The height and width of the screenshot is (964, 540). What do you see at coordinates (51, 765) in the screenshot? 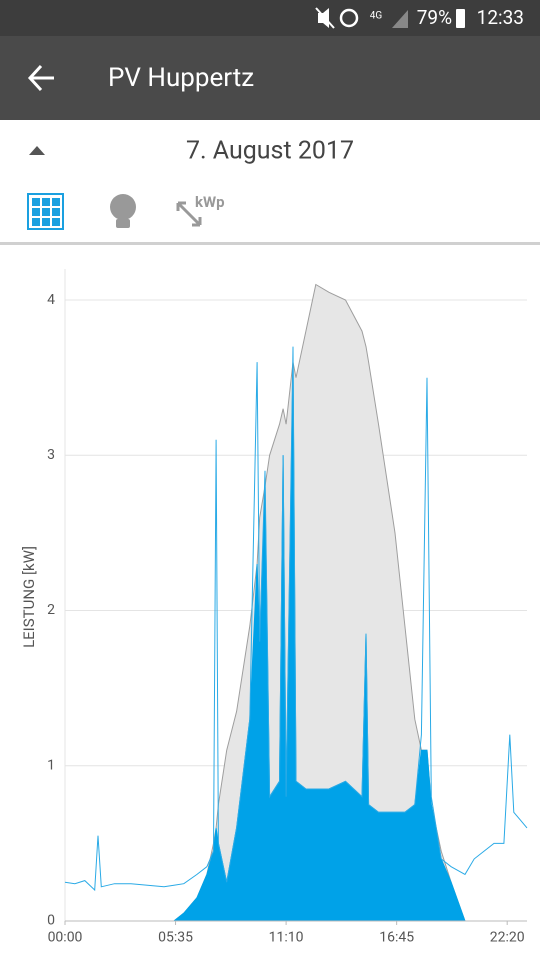
I see `y-tick-label: 1` at bounding box center [51, 765].